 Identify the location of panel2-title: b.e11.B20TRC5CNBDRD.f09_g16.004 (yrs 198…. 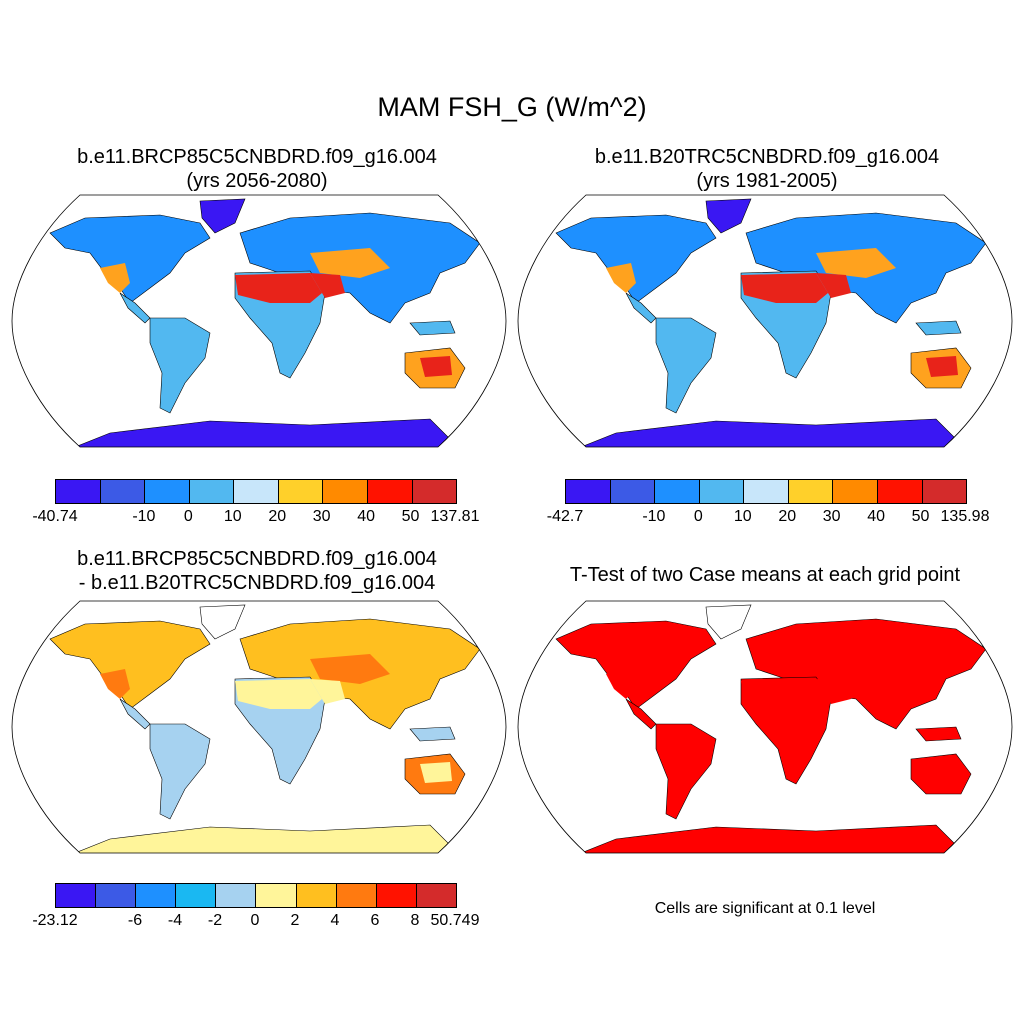
(767, 169).